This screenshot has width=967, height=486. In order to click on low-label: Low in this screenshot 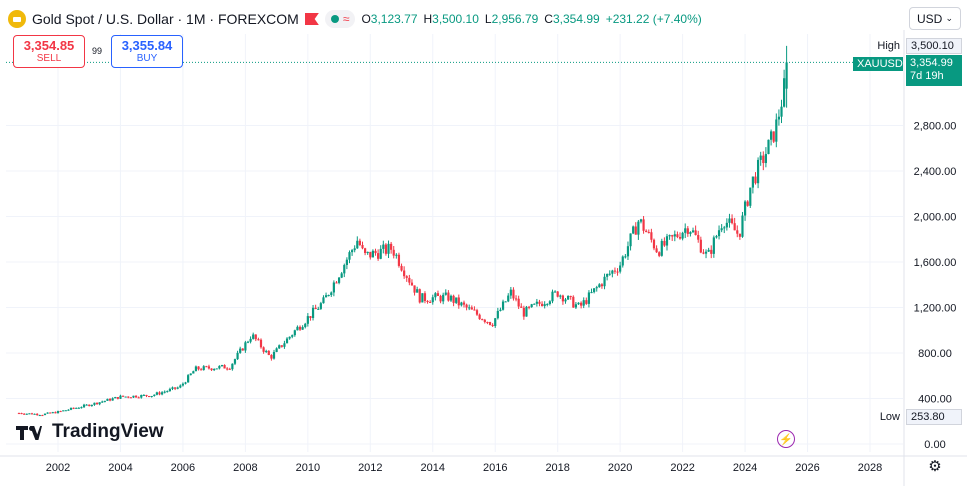, I will do `click(889, 417)`.